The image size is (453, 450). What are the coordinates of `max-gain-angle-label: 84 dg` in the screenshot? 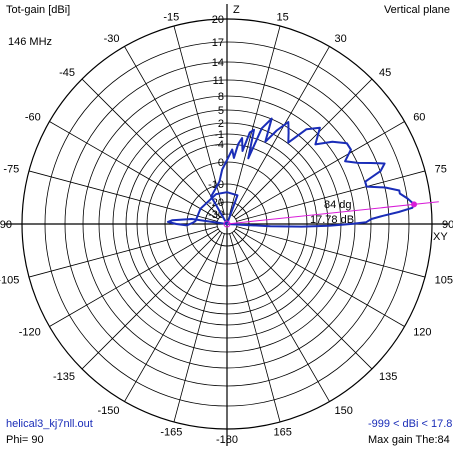 It's located at (338, 205).